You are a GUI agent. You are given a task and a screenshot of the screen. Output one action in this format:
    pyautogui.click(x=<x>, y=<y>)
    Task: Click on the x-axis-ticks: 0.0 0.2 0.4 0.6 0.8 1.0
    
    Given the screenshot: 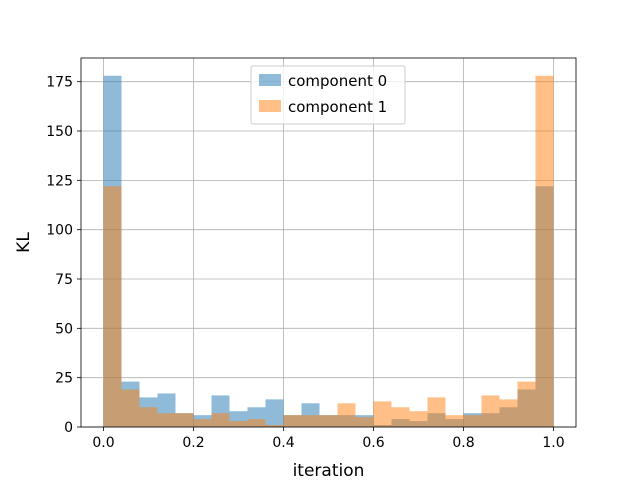 What is the action you would take?
    pyautogui.click(x=328, y=439)
    